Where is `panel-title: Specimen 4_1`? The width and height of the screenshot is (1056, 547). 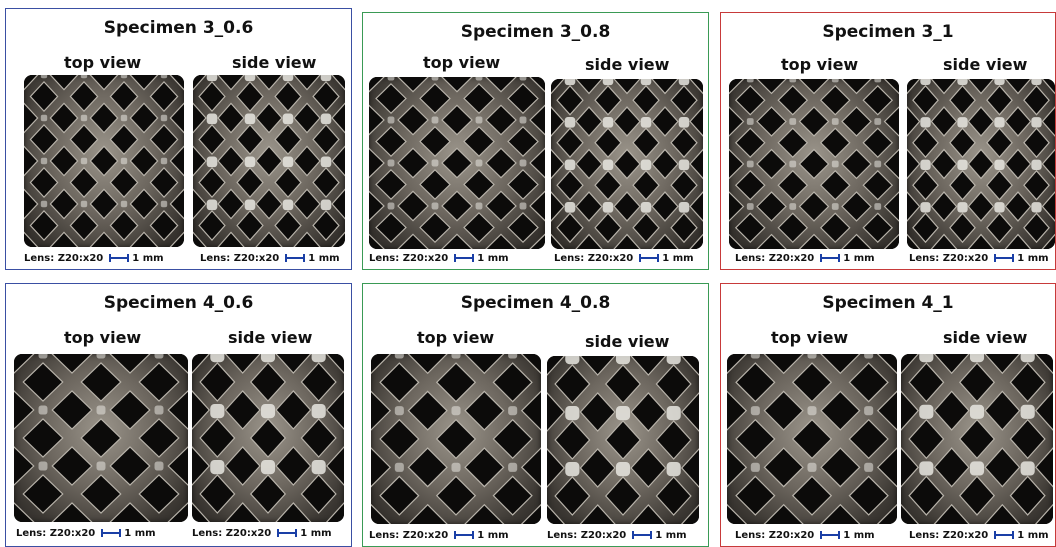 panel-title: Specimen 4_1 is located at coordinates (888, 303).